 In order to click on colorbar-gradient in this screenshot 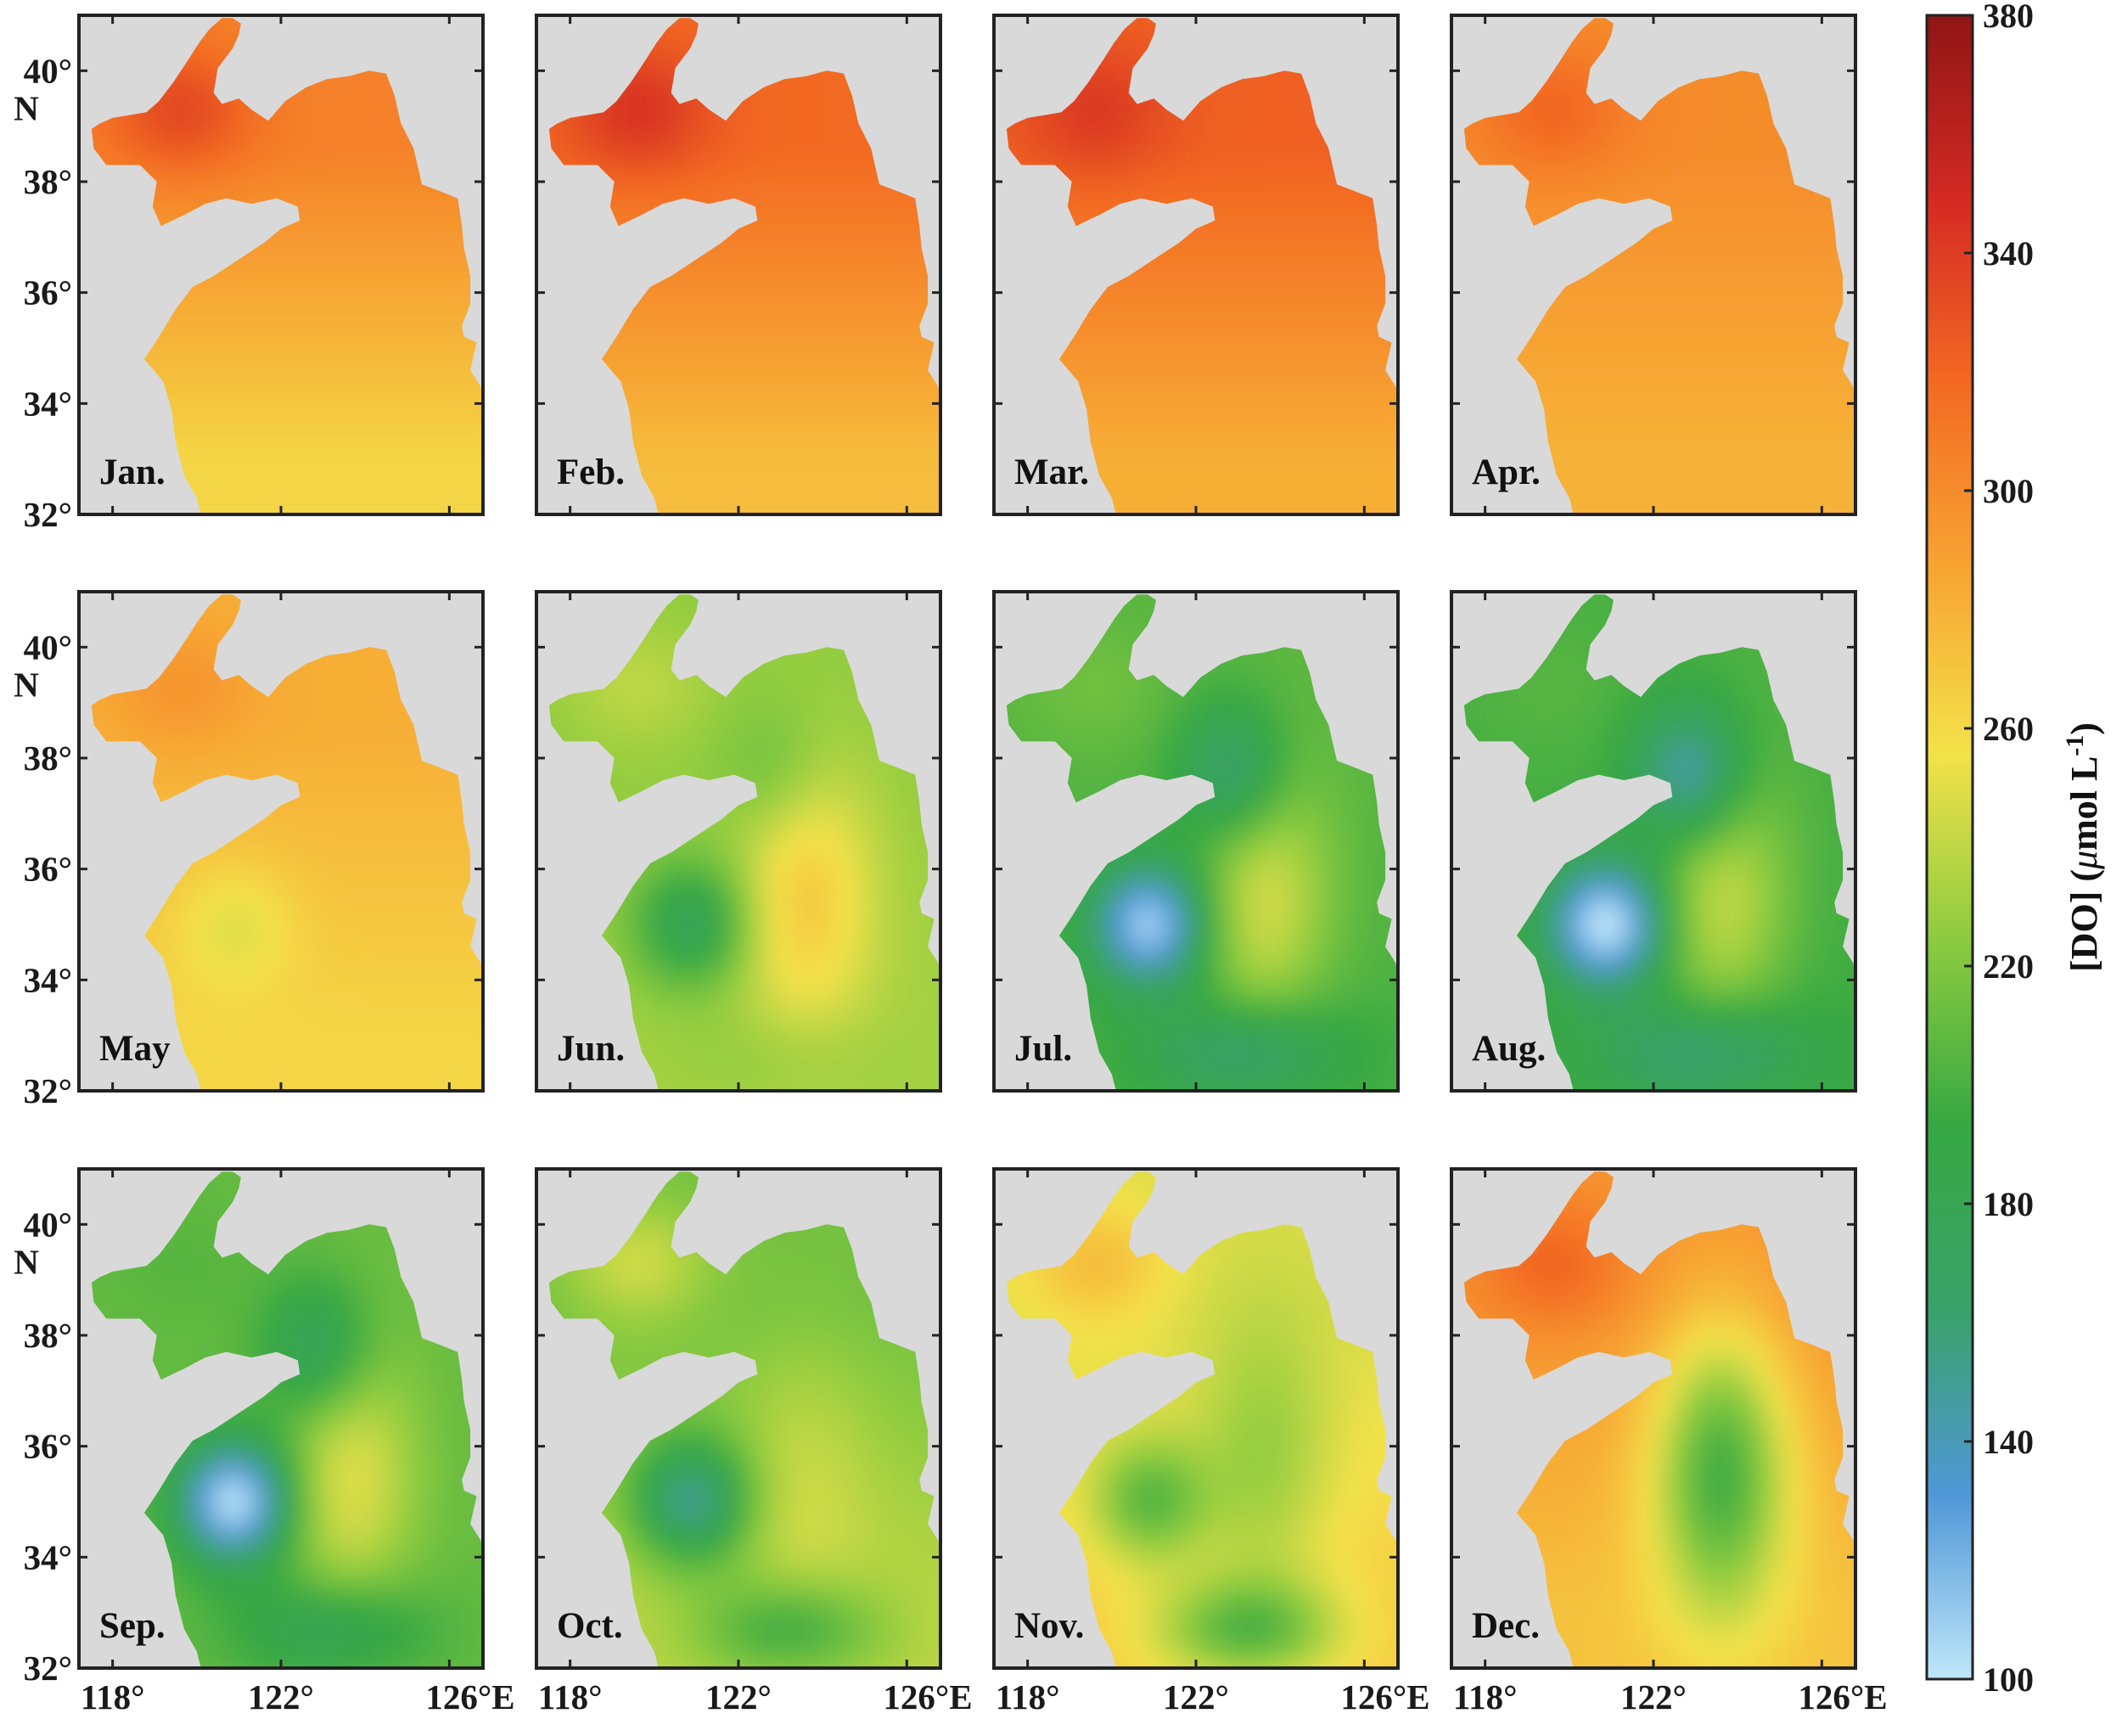, I will do `click(1950, 848)`.